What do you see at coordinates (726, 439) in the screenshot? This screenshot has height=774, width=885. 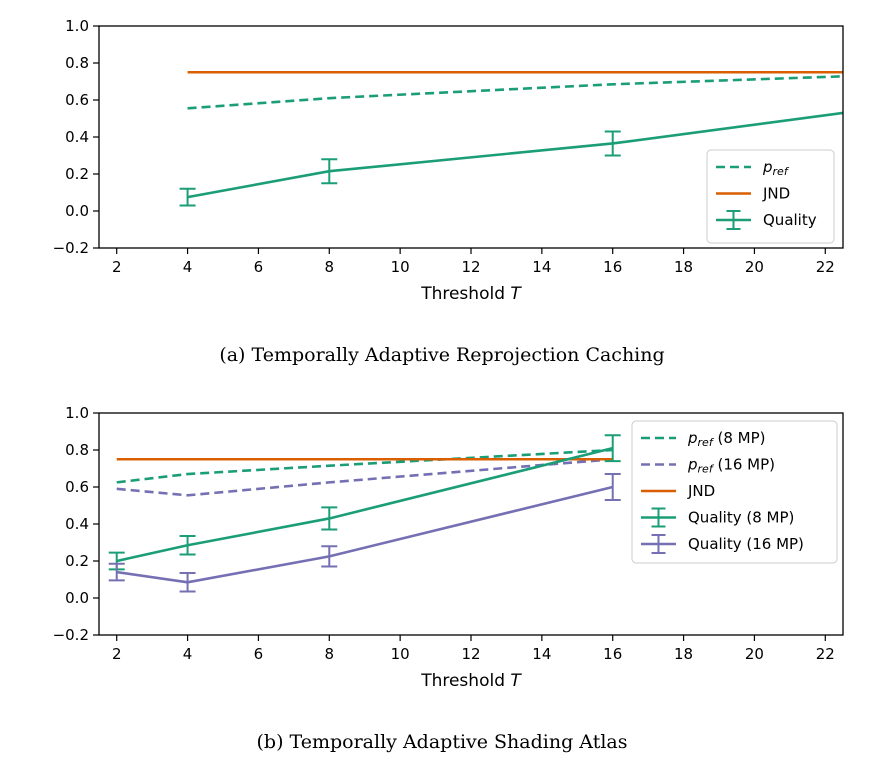 I see `legend-label: pref (8 MP)` at bounding box center [726, 439].